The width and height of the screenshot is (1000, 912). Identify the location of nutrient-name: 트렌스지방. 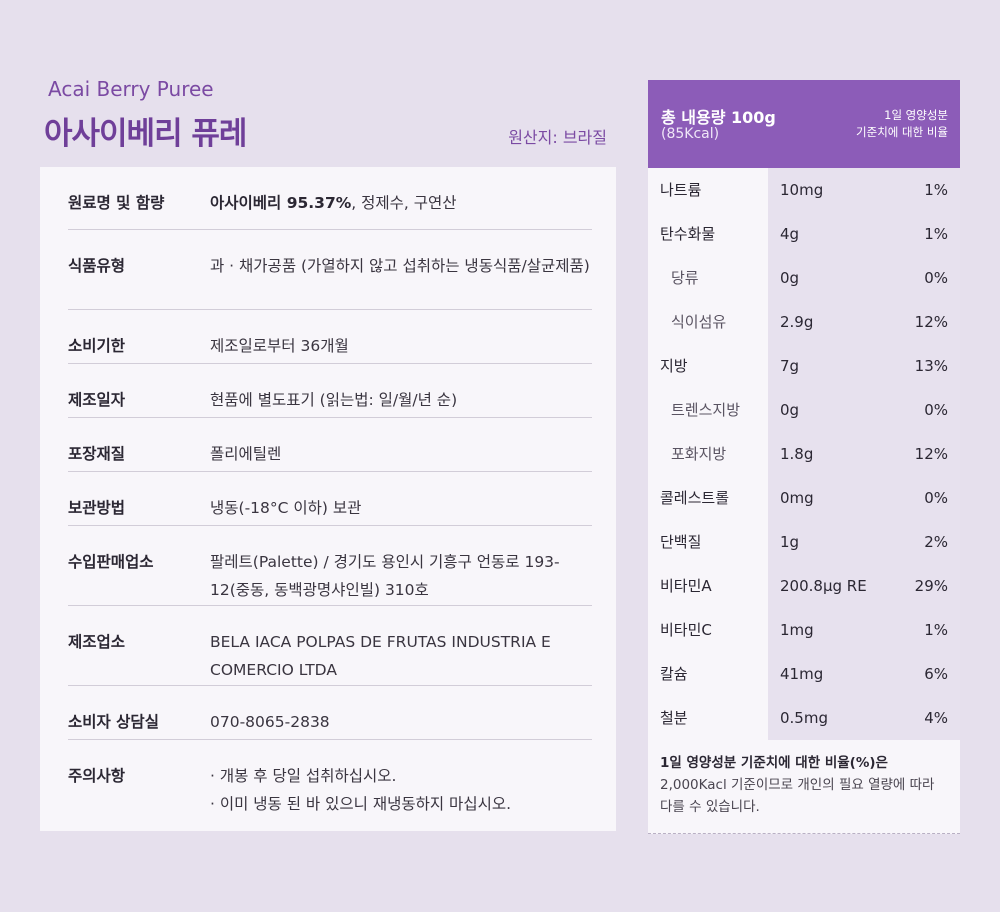
(708, 409).